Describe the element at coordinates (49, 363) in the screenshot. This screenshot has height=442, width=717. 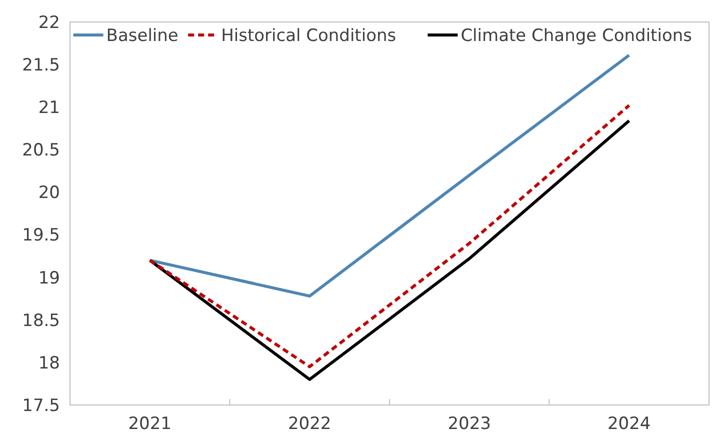
I see `y-tick-label: 18` at that location.